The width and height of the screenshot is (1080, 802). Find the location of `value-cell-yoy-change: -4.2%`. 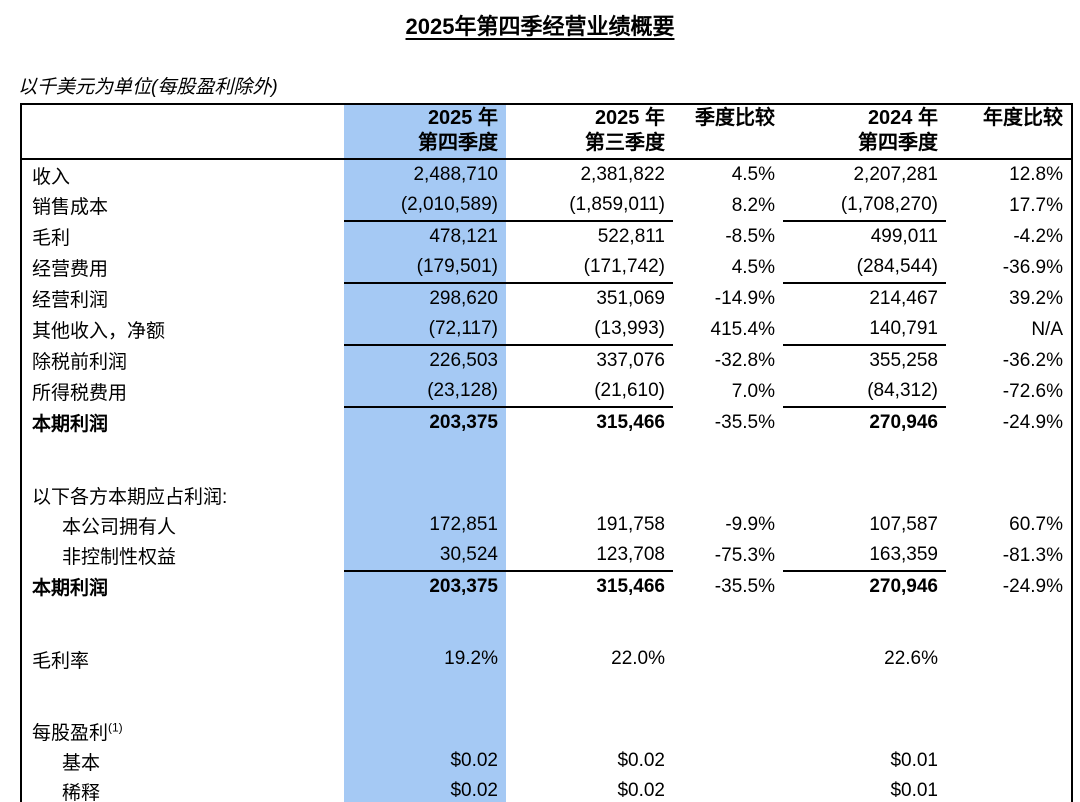

value-cell-yoy-change: -4.2% is located at coordinates (1038, 236).